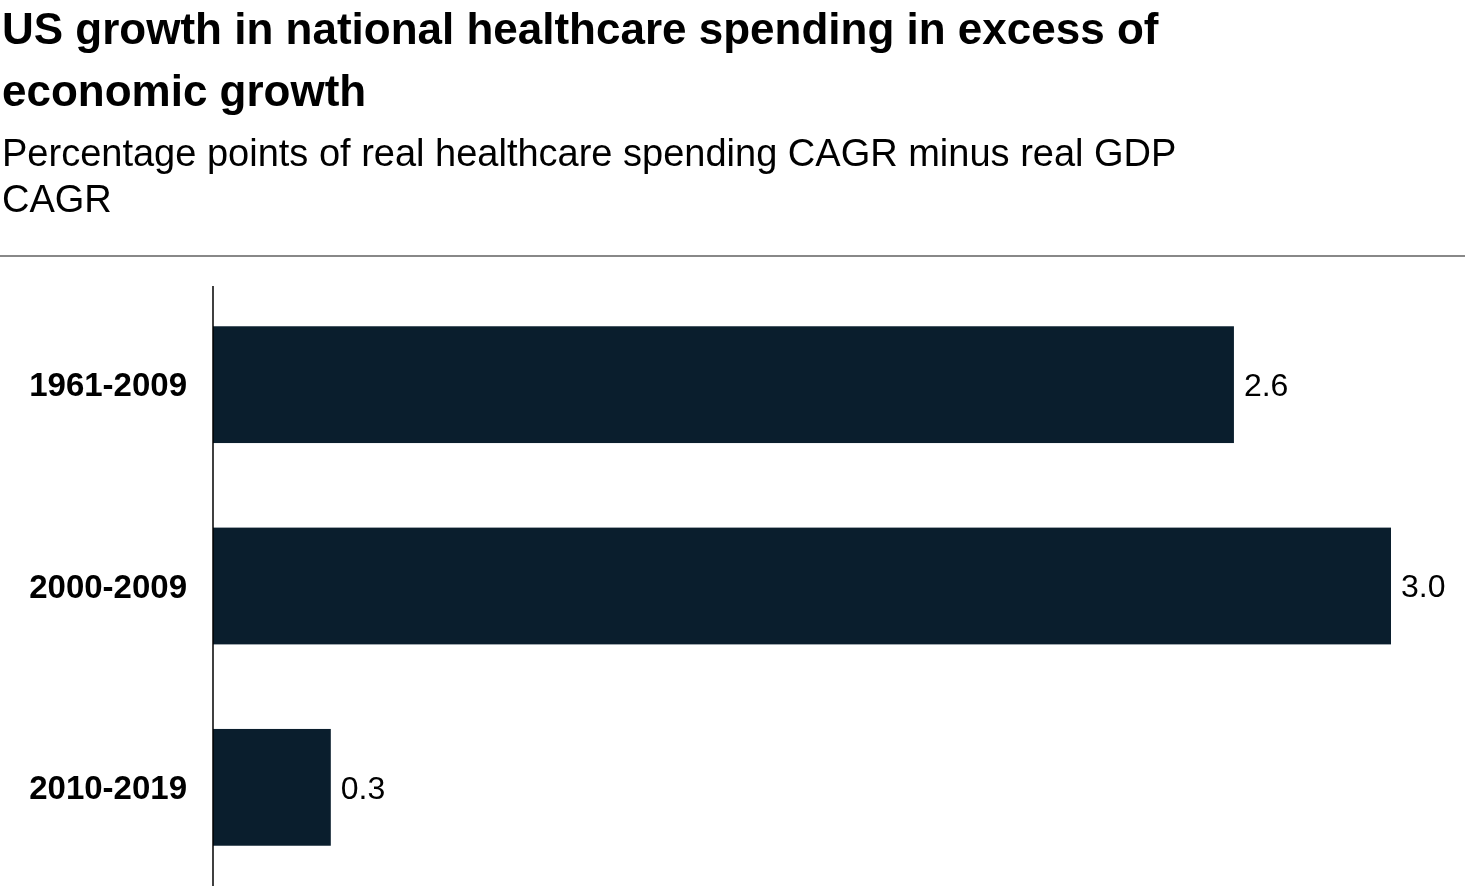 Image resolution: width=1465 pixels, height=888 pixels. Describe the element at coordinates (580, 59) in the screenshot. I see `chart-title: US growth in national healthcare spending in excess of economic growth` at that location.